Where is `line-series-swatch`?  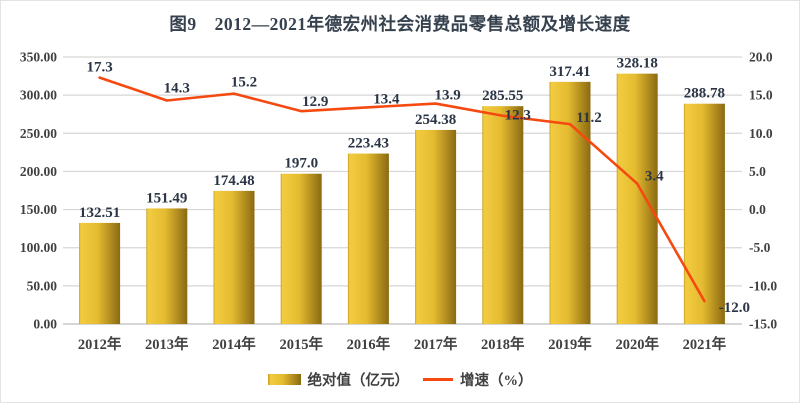
line-series-swatch is located at coordinates (438, 379).